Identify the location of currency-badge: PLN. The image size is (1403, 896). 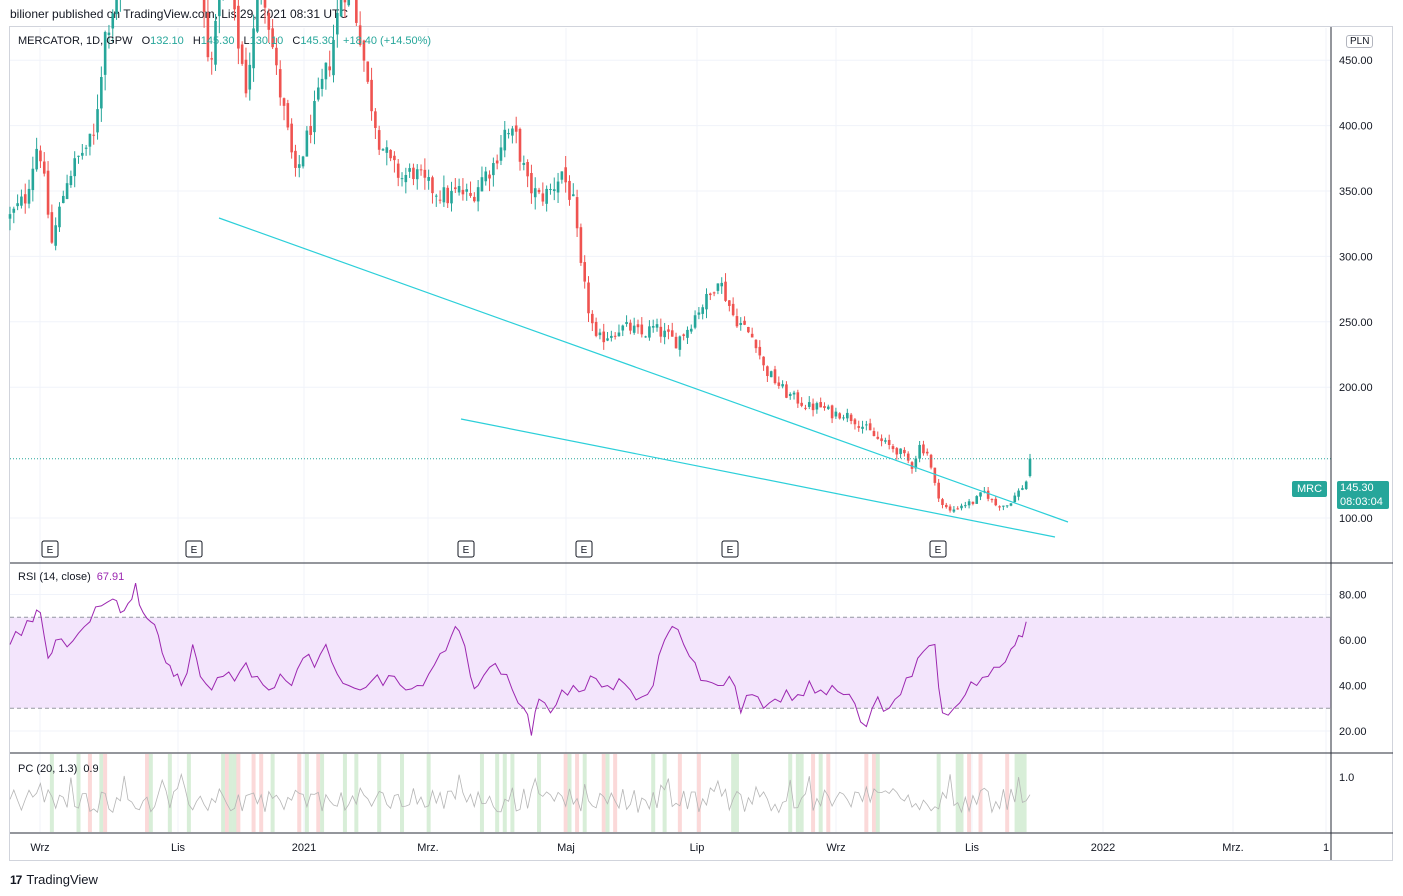
(1360, 41).